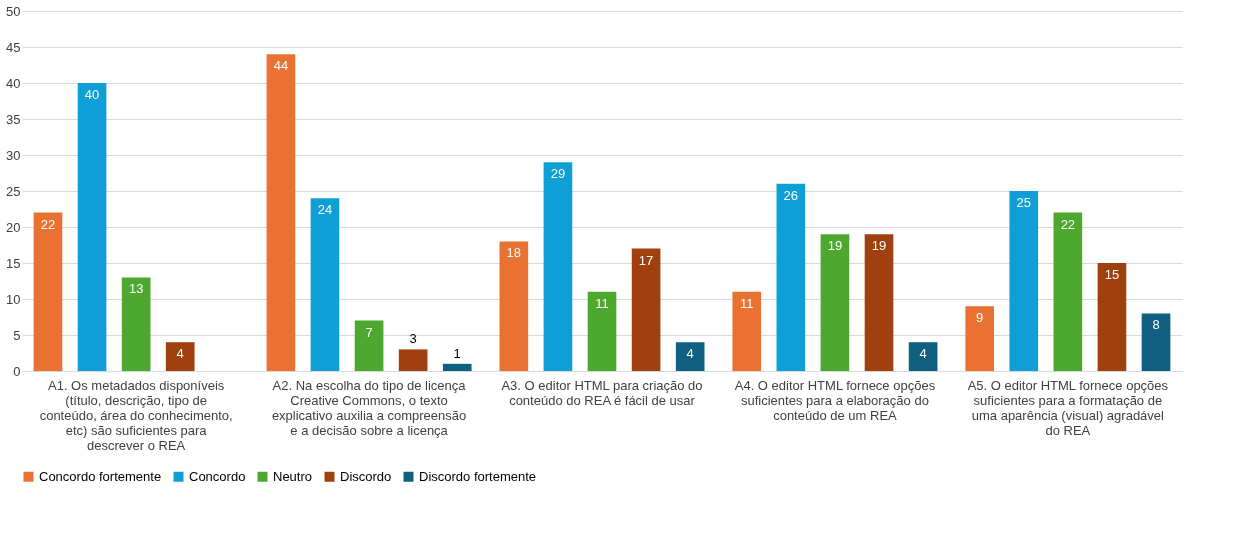  Describe the element at coordinates (13, 155) in the screenshot. I see `y-tick-label: 30` at that location.